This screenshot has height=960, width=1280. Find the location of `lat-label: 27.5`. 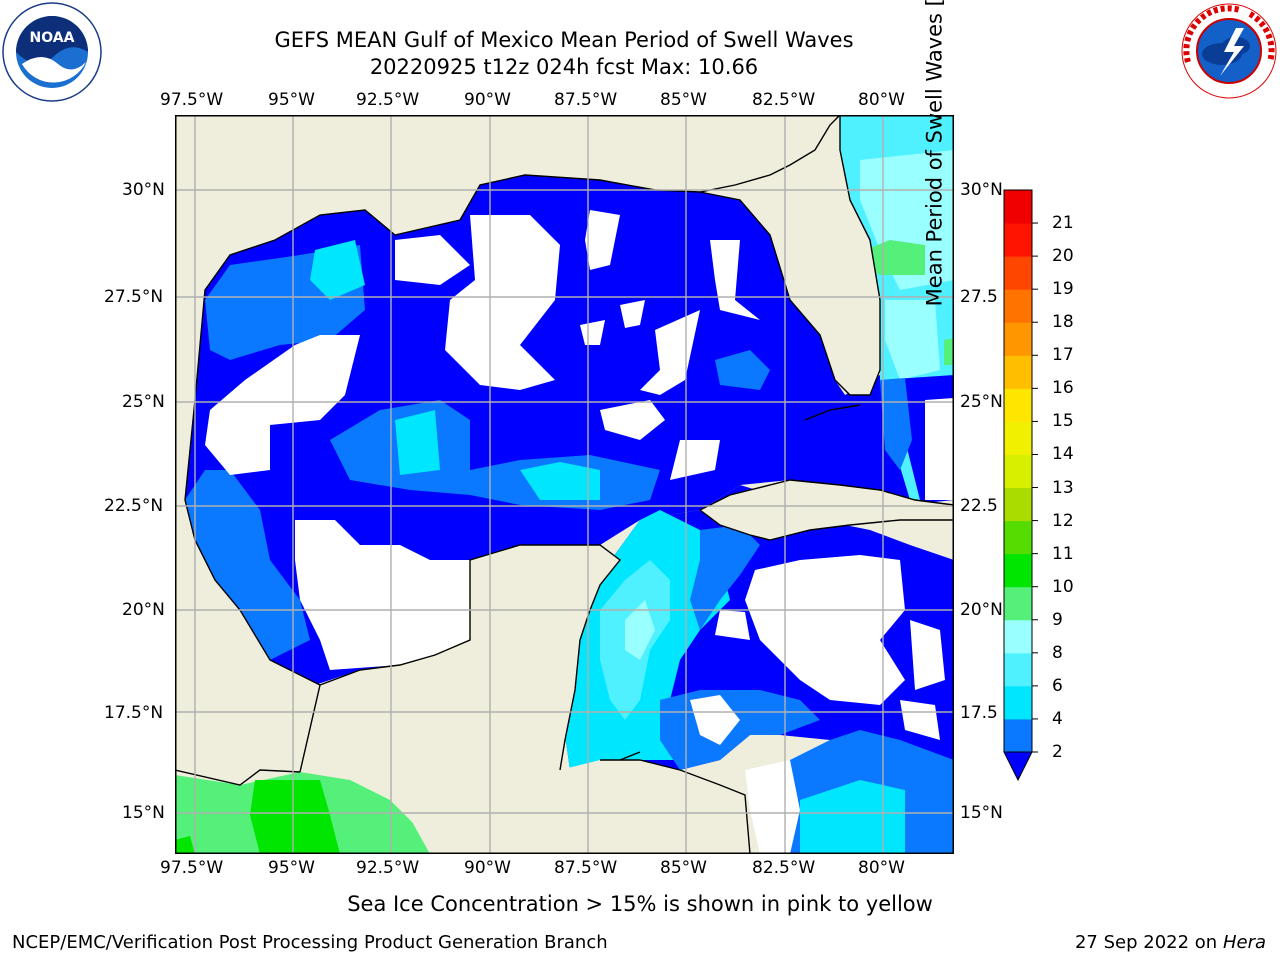

lat-label: 27.5 is located at coordinates (979, 297).